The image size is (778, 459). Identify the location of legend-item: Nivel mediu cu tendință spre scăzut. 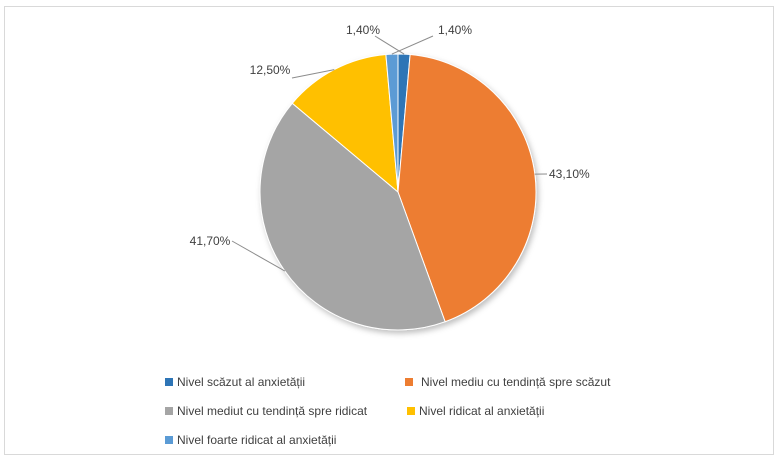
(507, 382).